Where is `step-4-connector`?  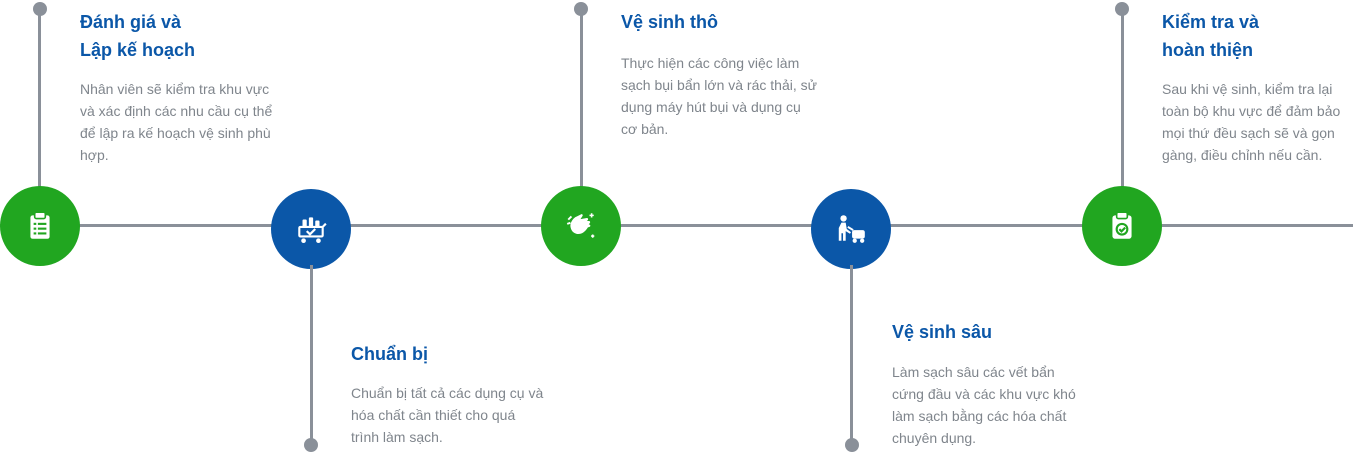 step-4-connector is located at coordinates (851, 355).